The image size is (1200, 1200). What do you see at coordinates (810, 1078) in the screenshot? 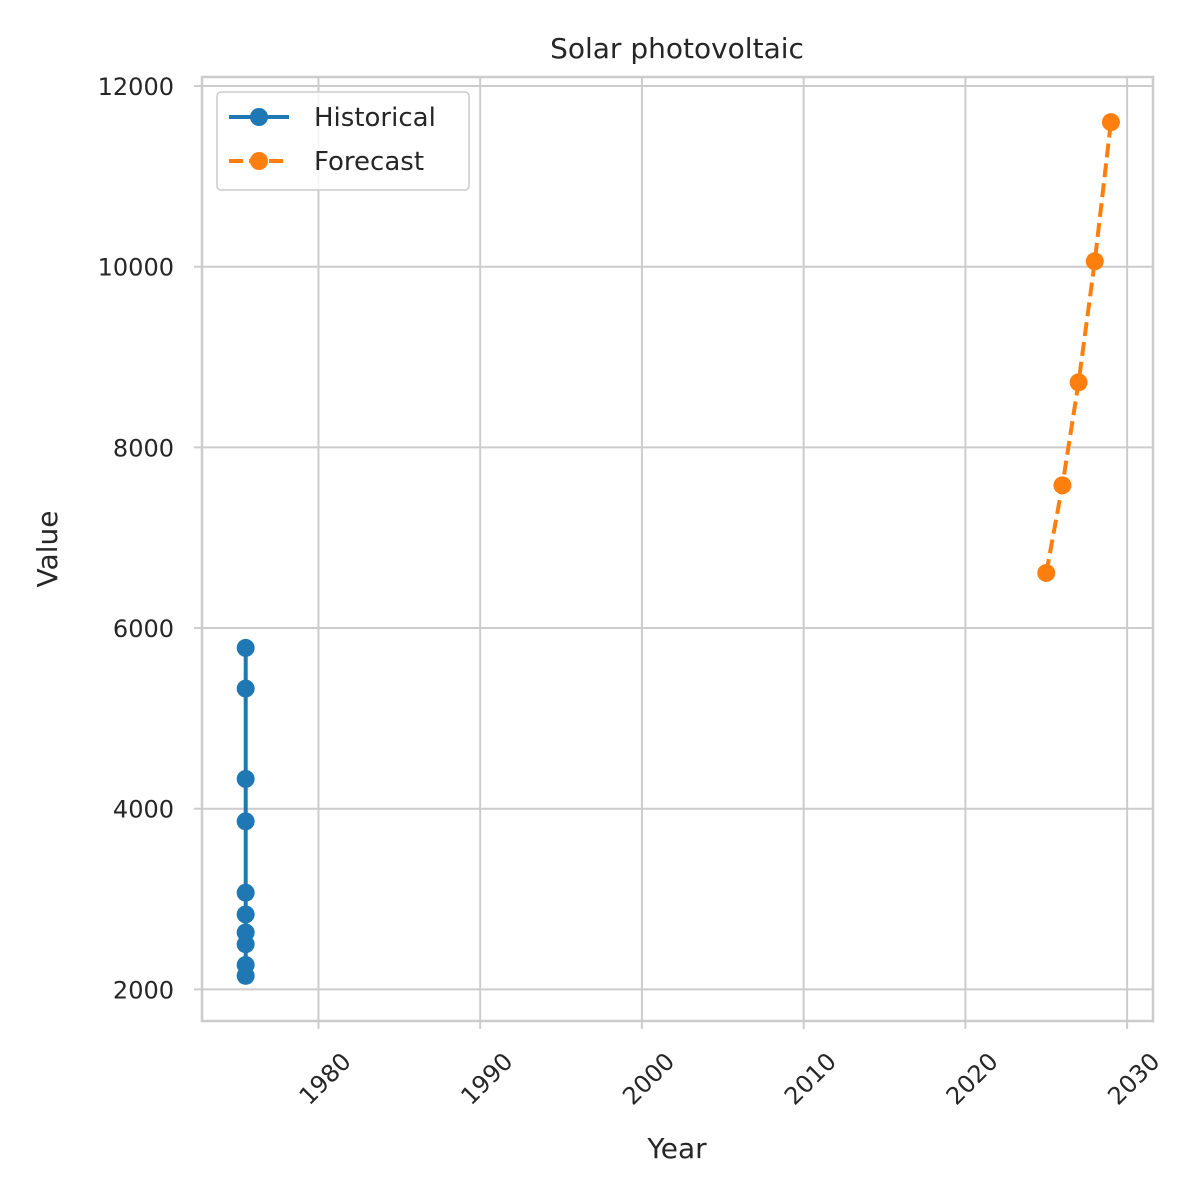
I see `x-tick-label: 2010` at bounding box center [810, 1078].